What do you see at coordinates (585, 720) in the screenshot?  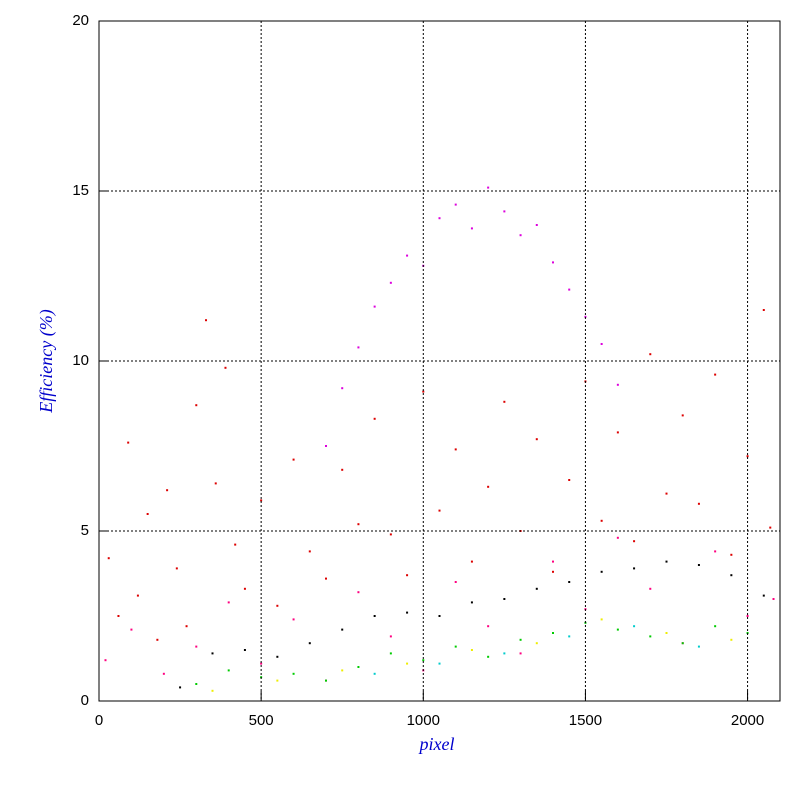 I see `x-tick-label: 1500` at bounding box center [585, 720].